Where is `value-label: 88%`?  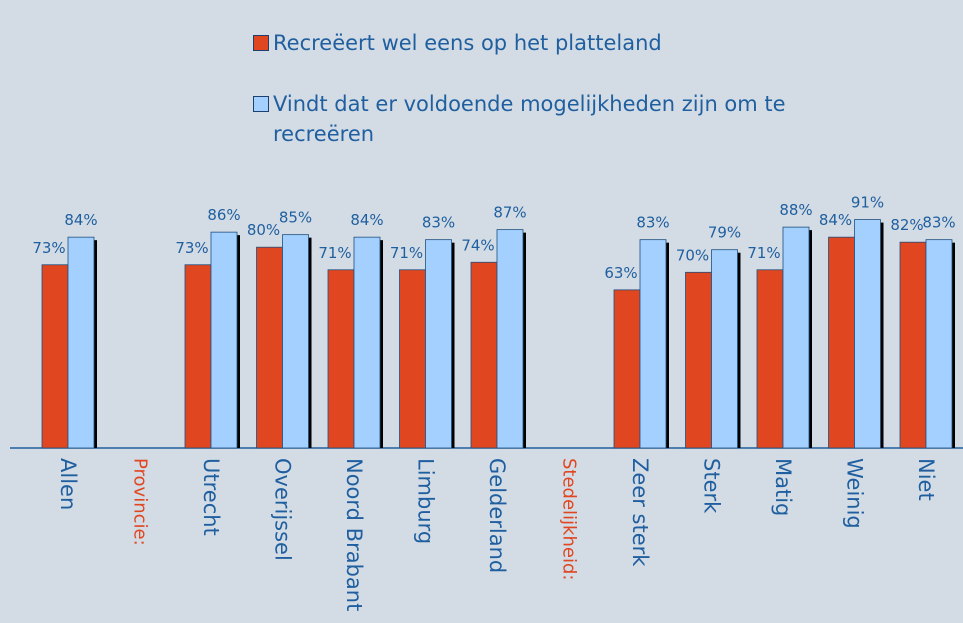 value-label: 88% is located at coordinates (795, 210).